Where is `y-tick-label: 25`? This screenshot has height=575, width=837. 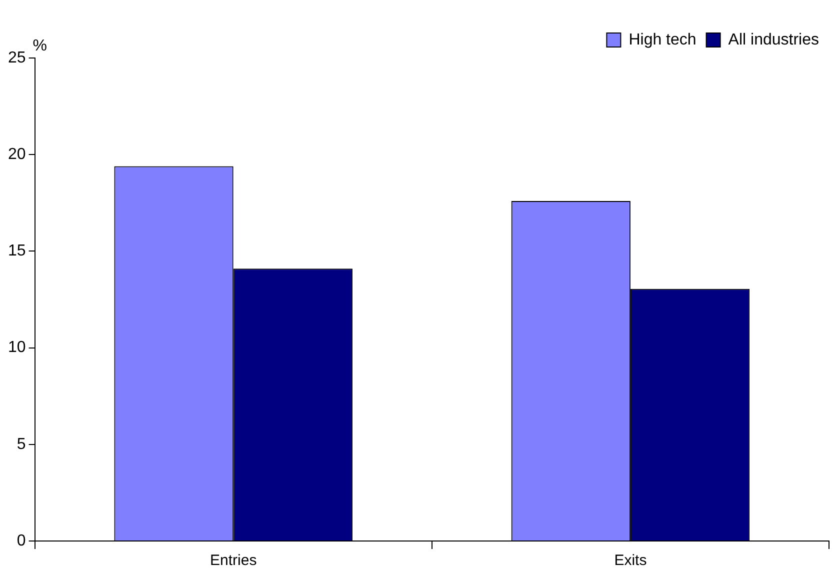 y-tick-label: 25 is located at coordinates (17, 57).